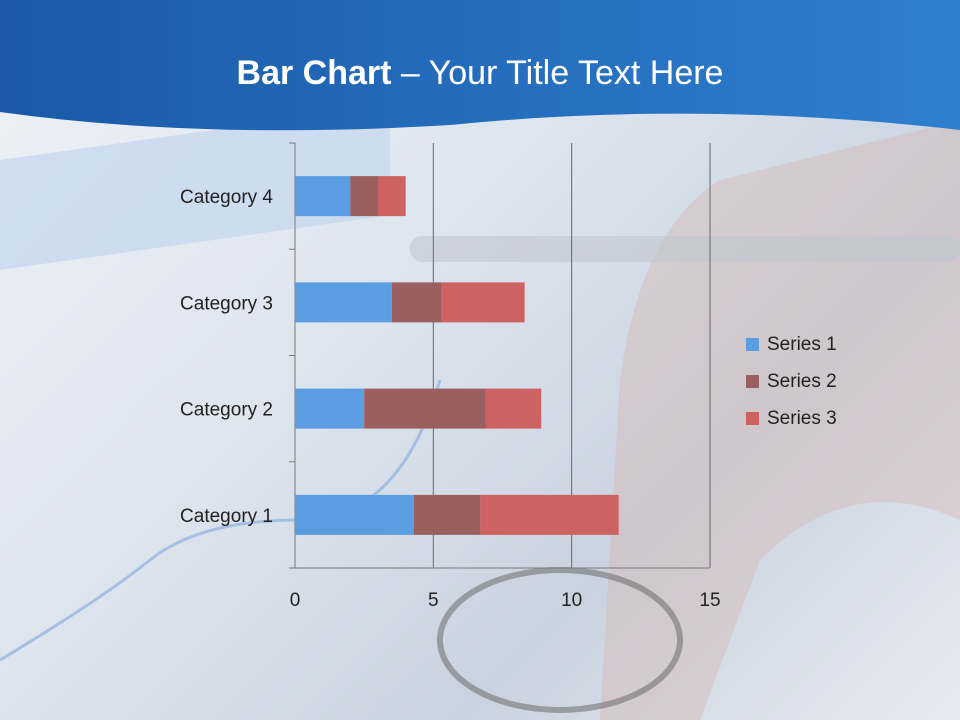 This screenshot has width=960, height=720. What do you see at coordinates (480, 73) in the screenshot?
I see `slide-title: Bar Chart – Your Title Text Here` at bounding box center [480, 73].